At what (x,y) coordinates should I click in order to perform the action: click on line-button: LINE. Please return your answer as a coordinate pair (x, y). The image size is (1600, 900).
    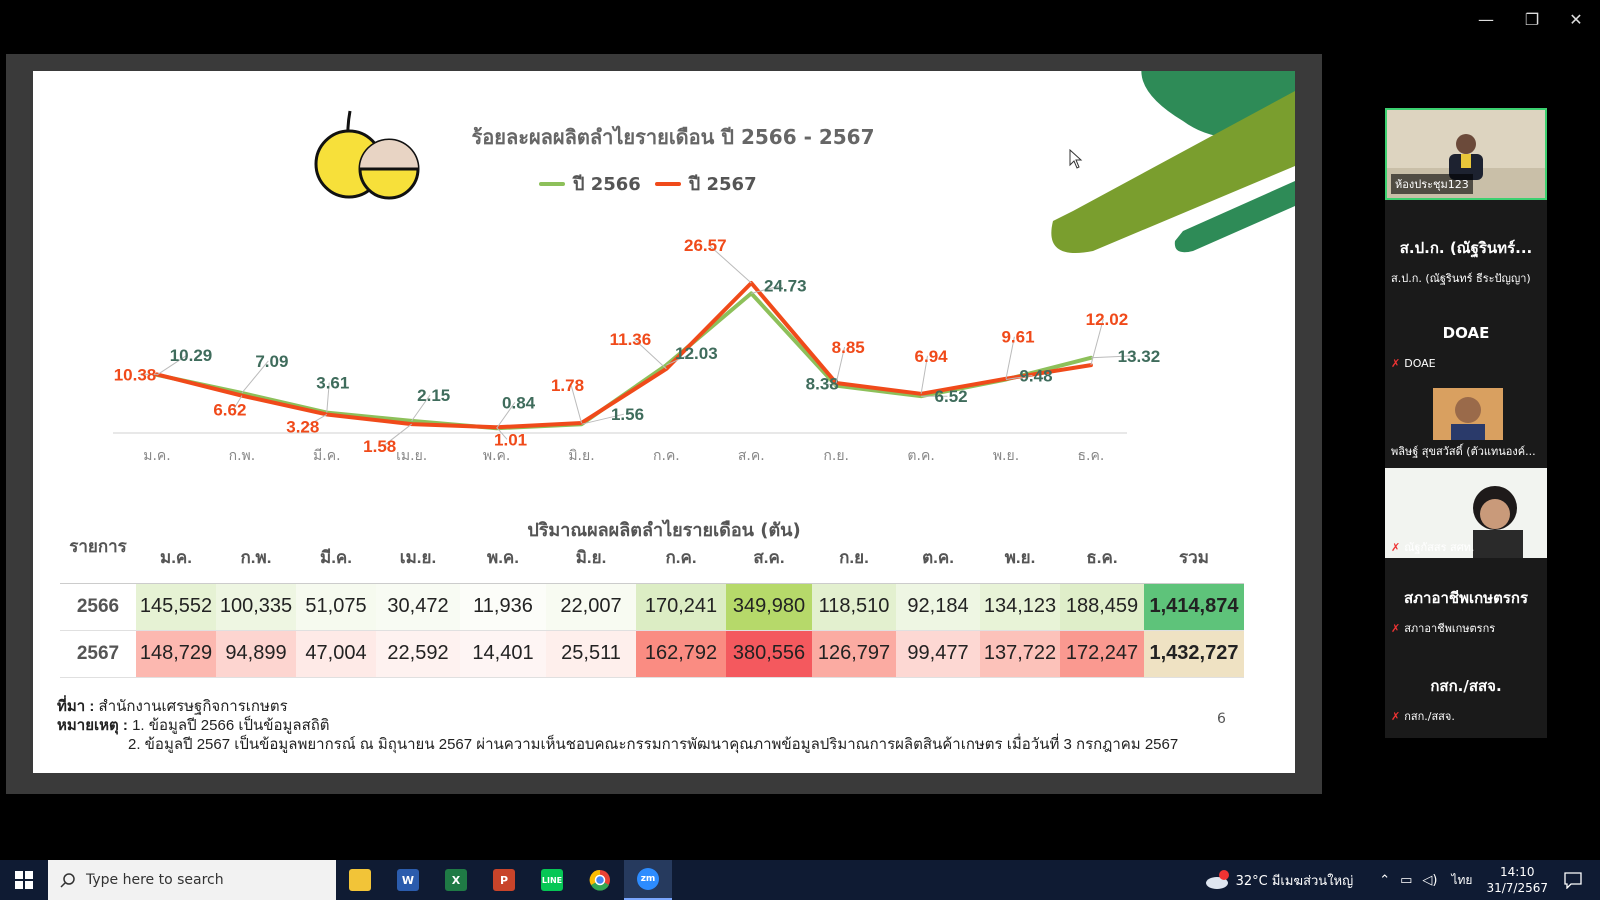
    Looking at the image, I should click on (552, 880).